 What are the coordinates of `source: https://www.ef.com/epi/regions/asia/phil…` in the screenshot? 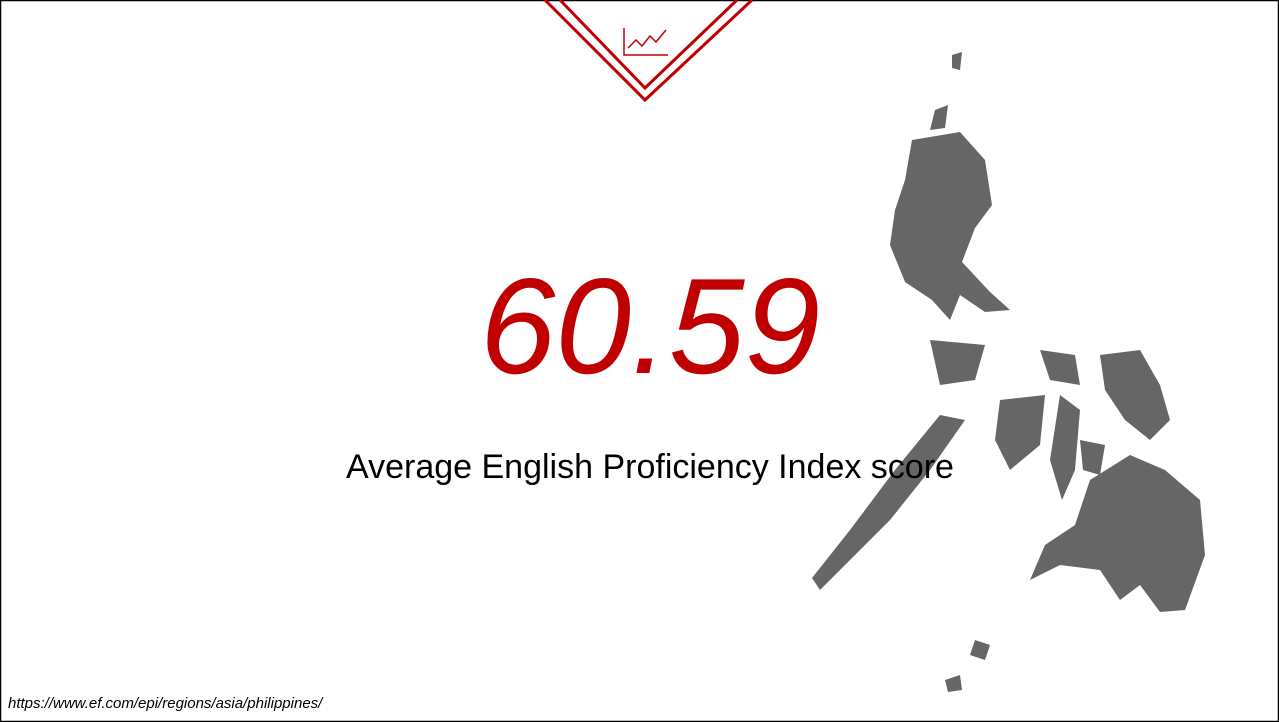 It's located at (166, 703).